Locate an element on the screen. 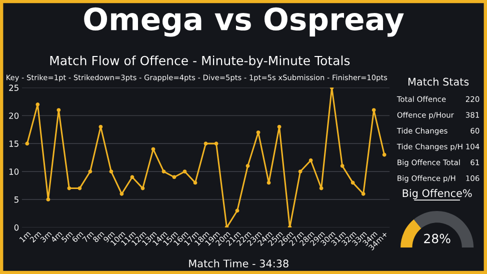  chart-title: Big Offence% is located at coordinates (437, 194).